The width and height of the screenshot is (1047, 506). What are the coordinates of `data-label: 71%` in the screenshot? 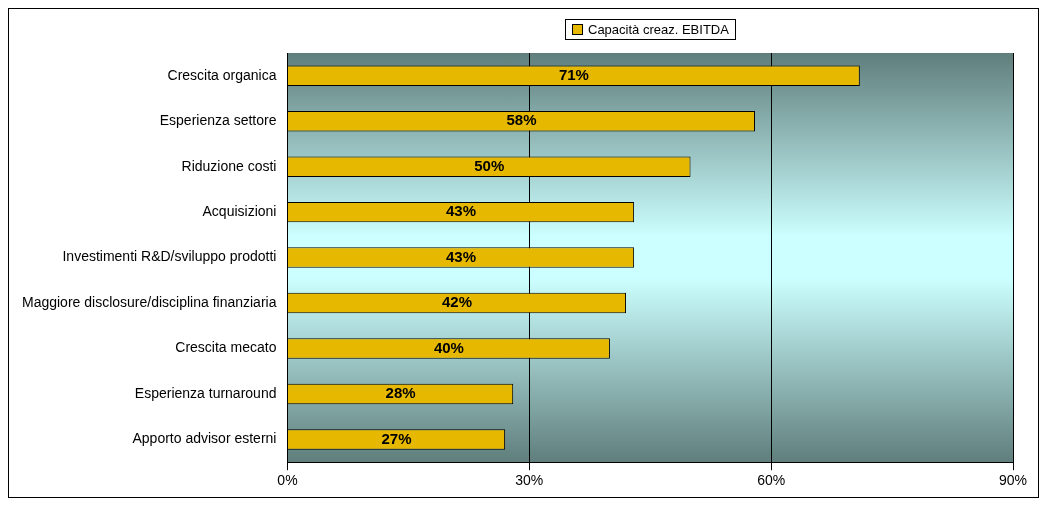 It's located at (573, 74).